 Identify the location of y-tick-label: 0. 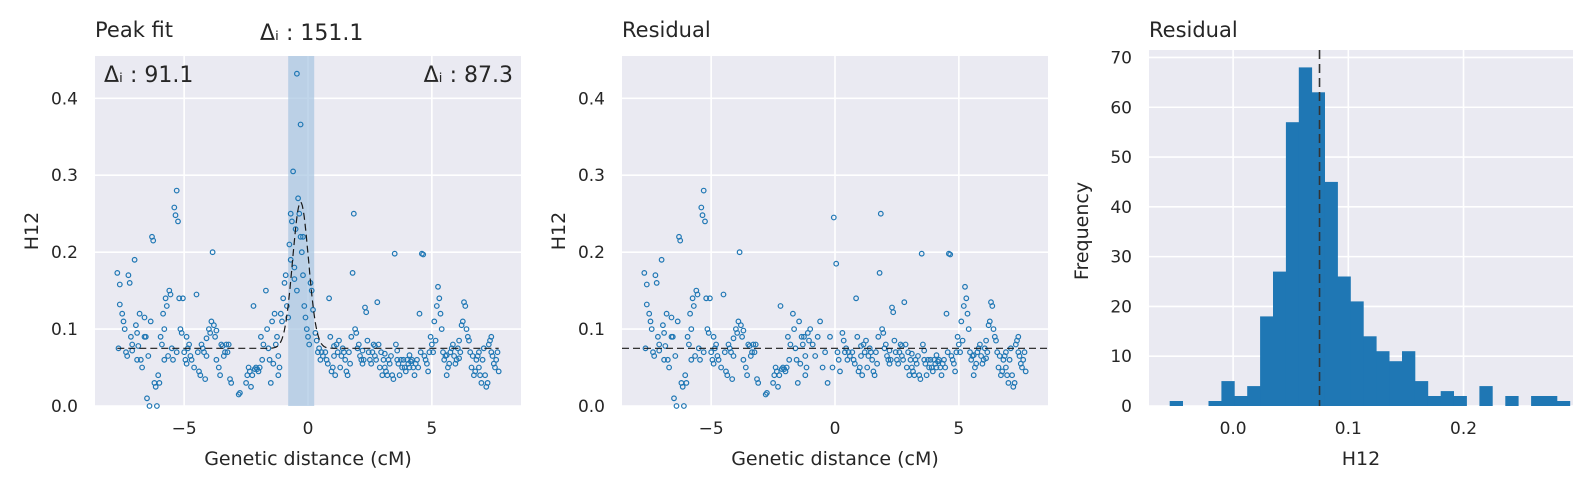
(1126, 407).